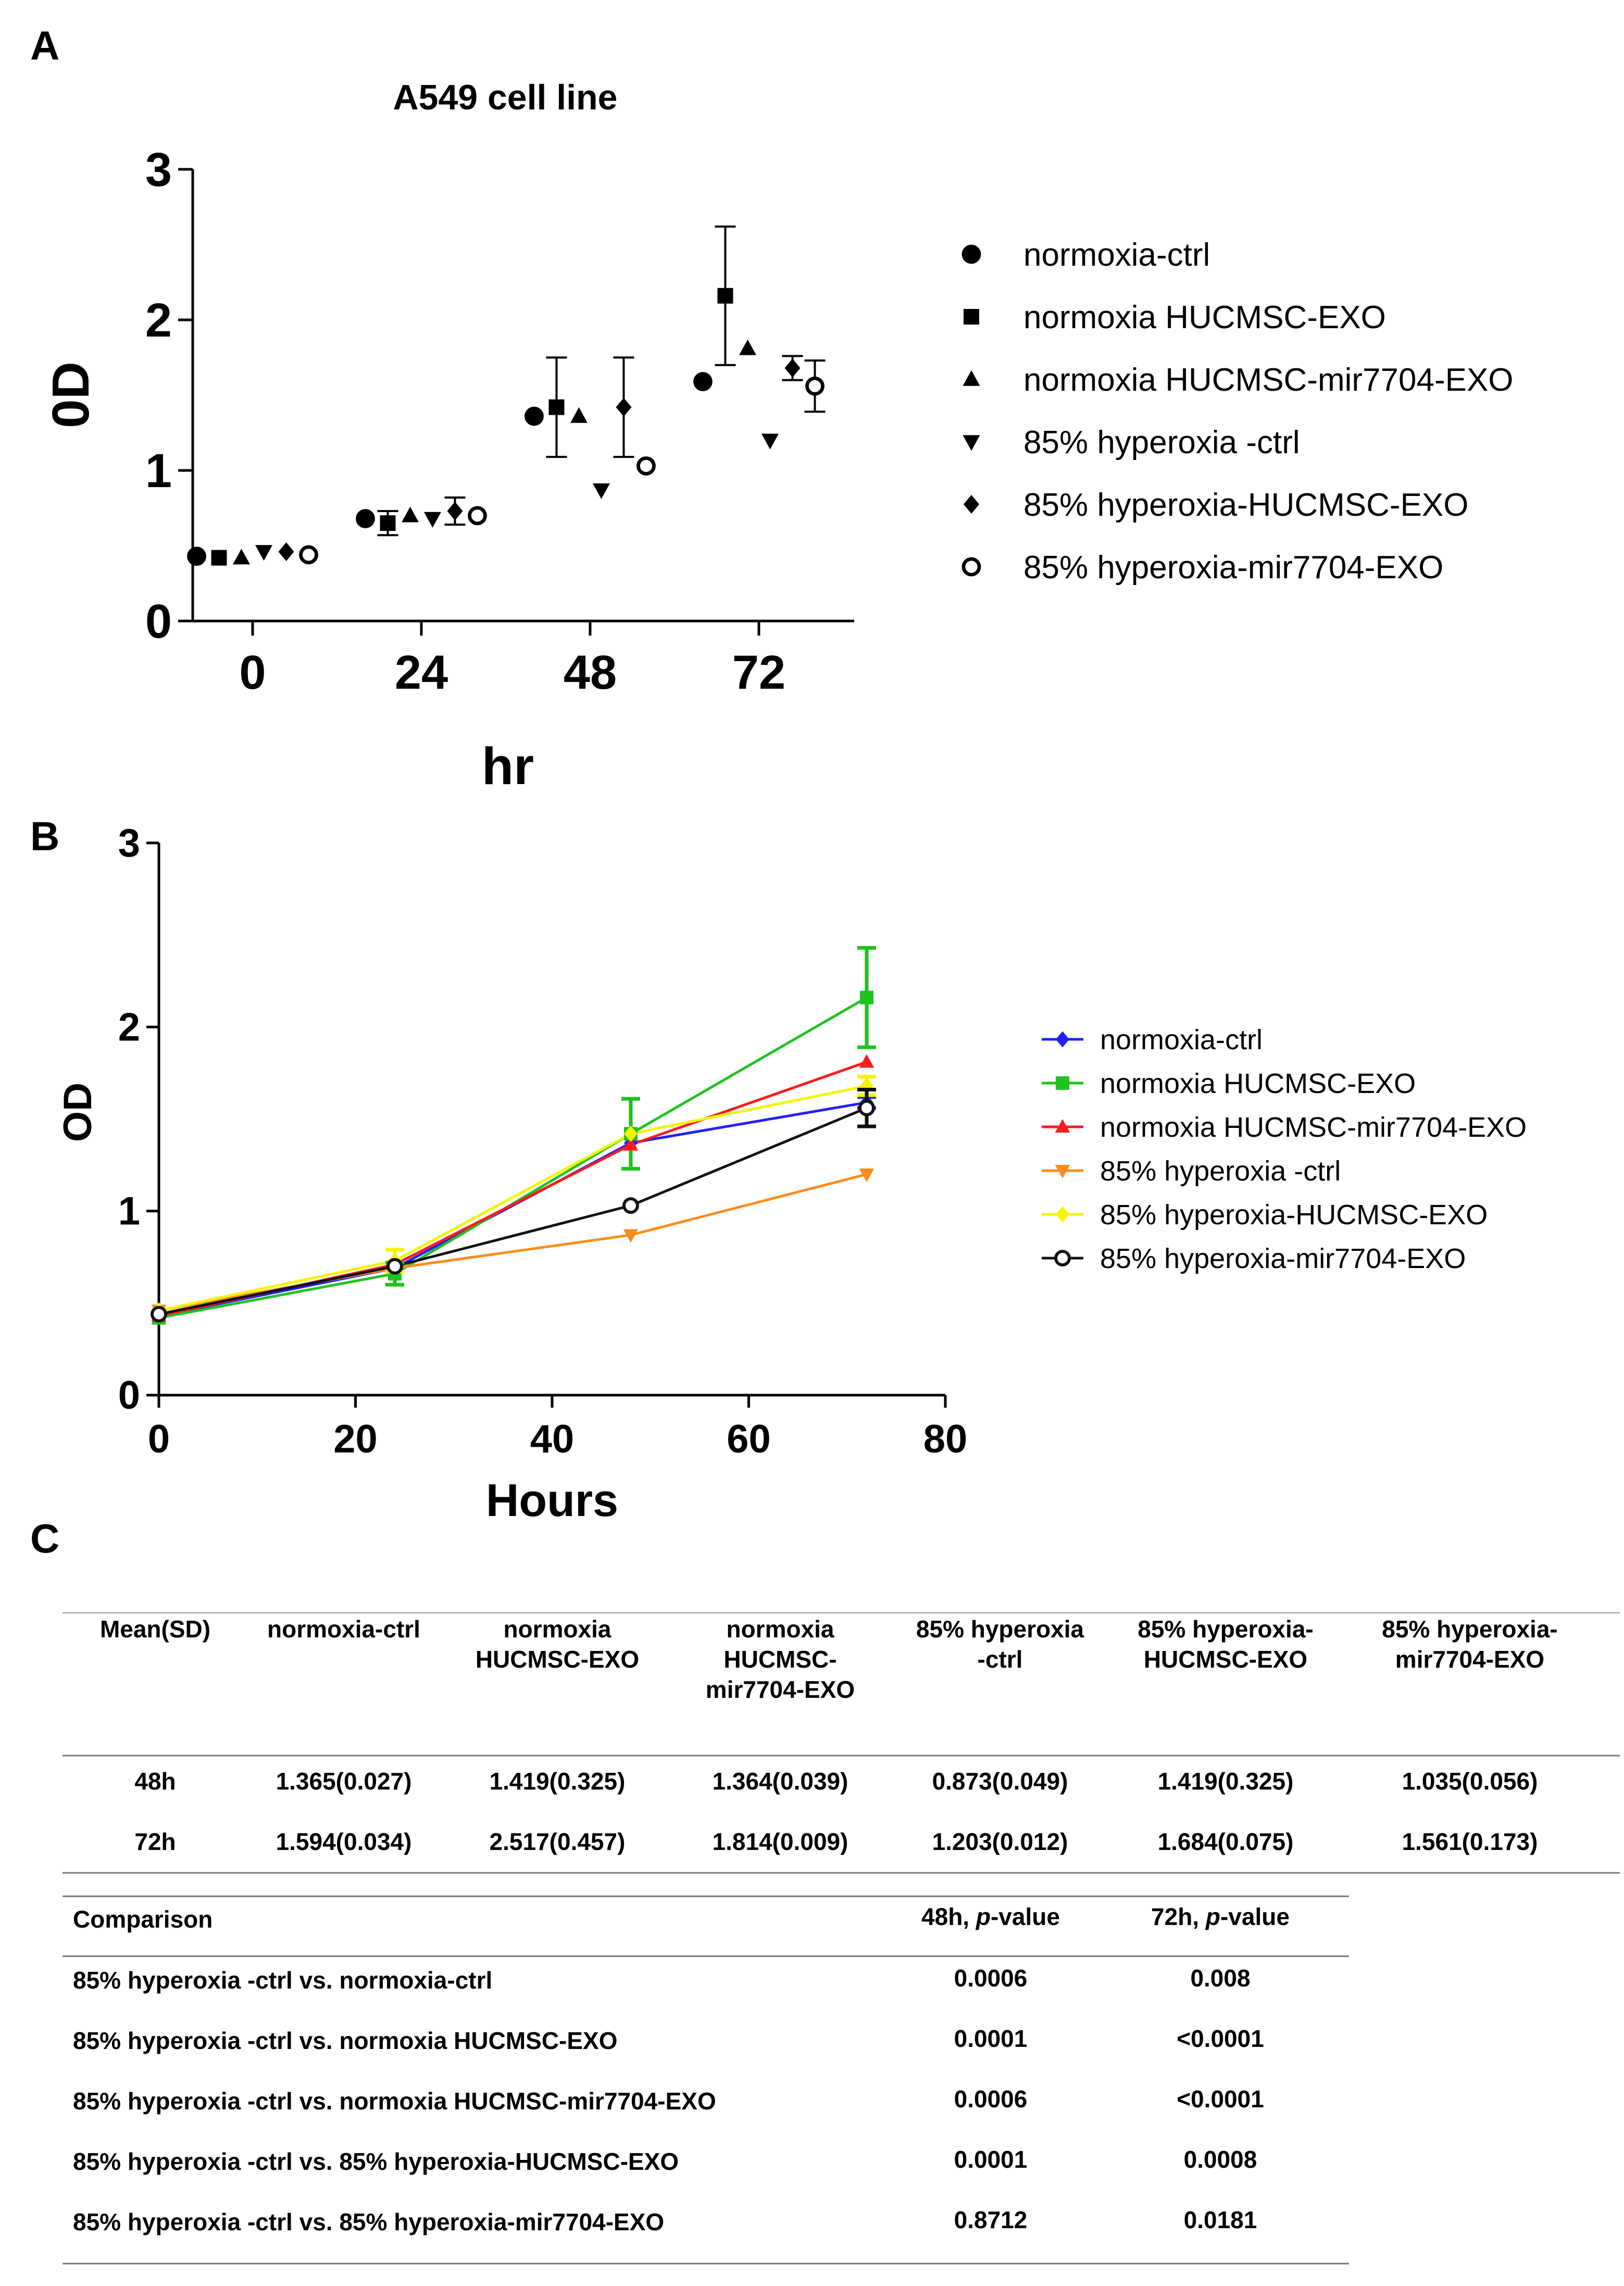  I want to click on chart-b-line-normoxia-hucmsc-exo, so click(513, 1158).